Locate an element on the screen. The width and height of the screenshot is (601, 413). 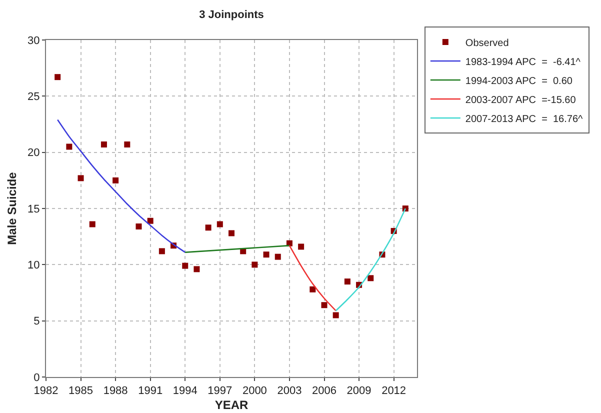
x-tick-label: 2006 is located at coordinates (324, 391).